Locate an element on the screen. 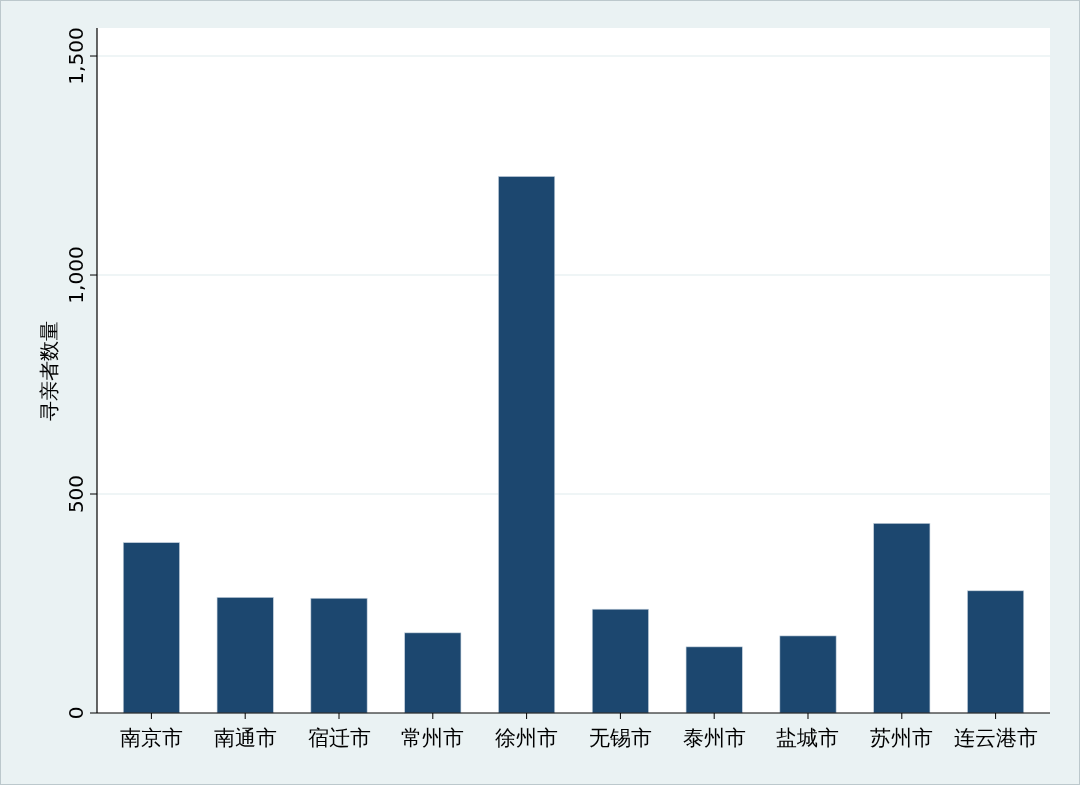 This screenshot has height=785, width=1080. y-tick-label: 1,500 is located at coordinates (76, 56).